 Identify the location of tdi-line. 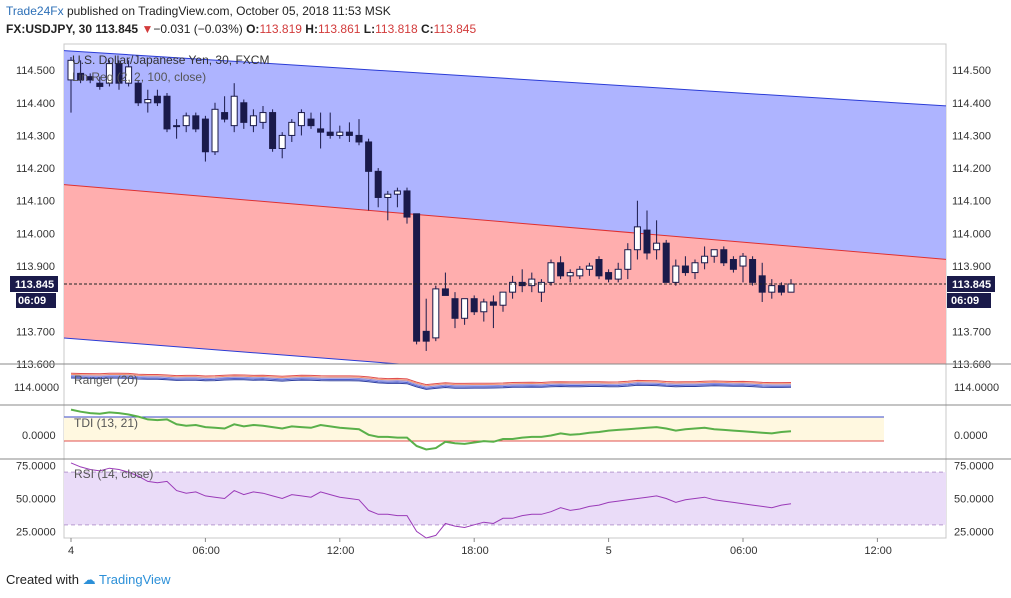
(431, 429).